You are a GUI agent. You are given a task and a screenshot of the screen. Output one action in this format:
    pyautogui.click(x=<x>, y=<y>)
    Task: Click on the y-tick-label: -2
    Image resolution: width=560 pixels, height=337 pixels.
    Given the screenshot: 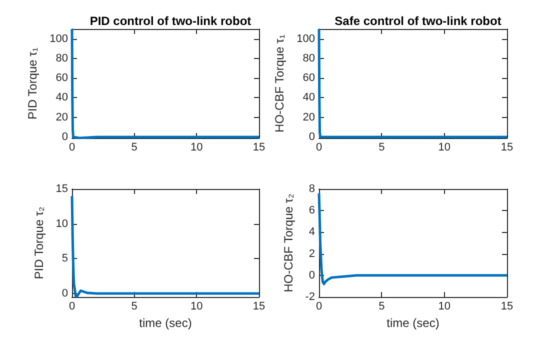 What is the action you would take?
    pyautogui.click(x=310, y=297)
    